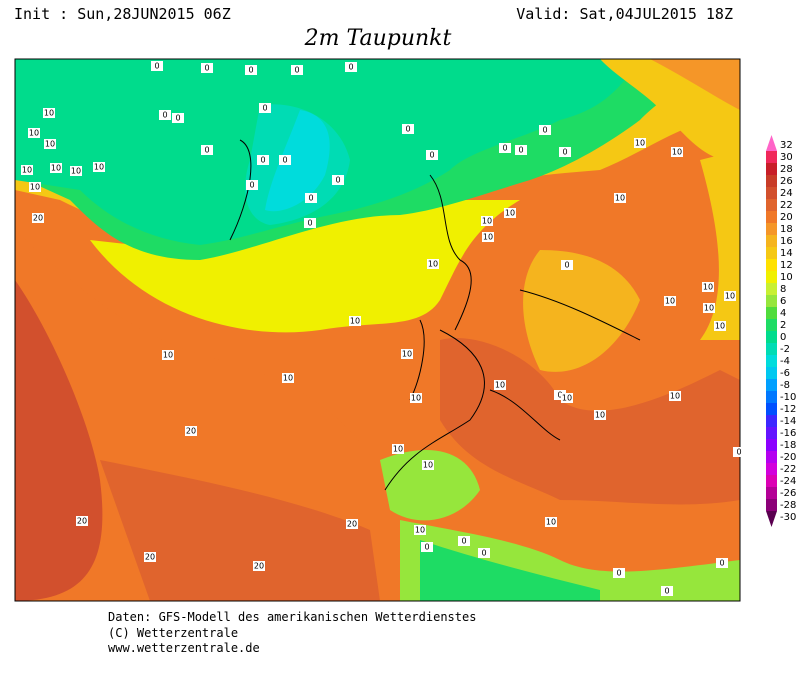 The height and width of the screenshot is (677, 810). I want to click on colorbar-label: -12, so click(788, 409).